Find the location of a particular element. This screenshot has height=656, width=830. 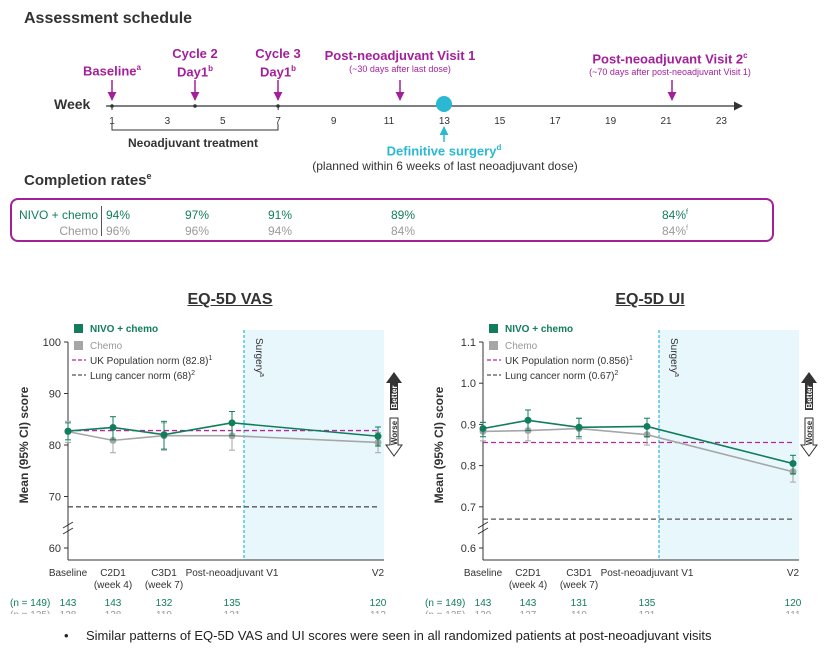

week-tick-5: 5 is located at coordinates (223, 121).